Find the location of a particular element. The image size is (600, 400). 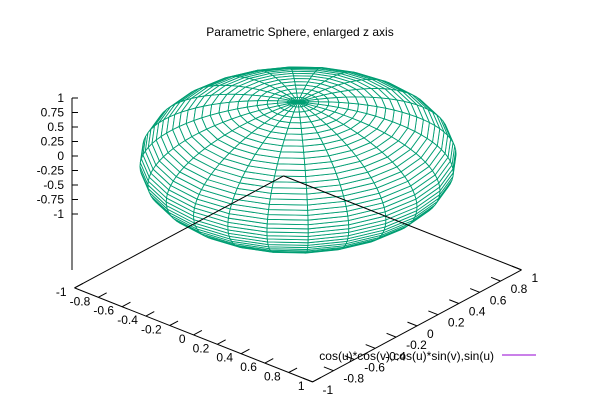

x-tick-label: -1 is located at coordinates (328, 390).